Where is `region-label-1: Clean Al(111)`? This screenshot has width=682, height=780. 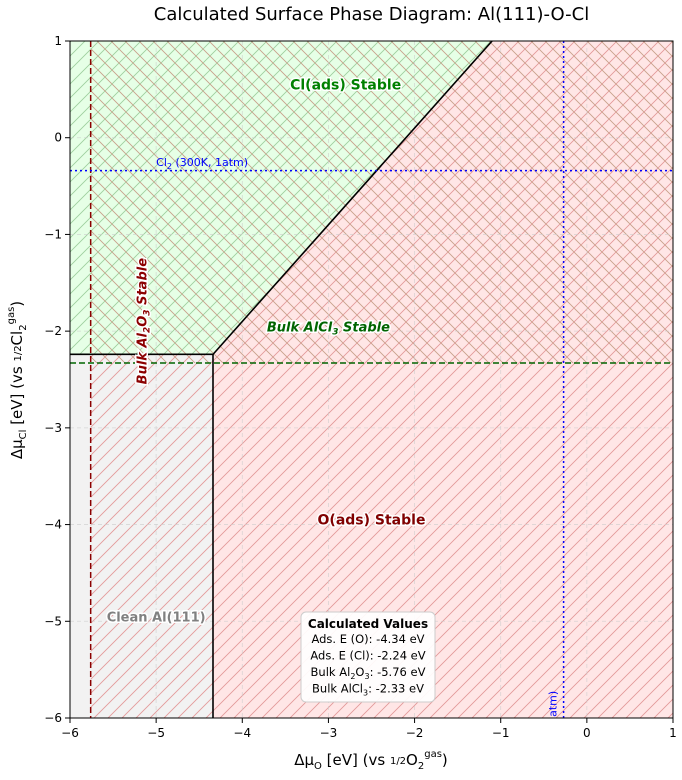
region-label-1: Clean Al(111) is located at coordinates (156, 617).